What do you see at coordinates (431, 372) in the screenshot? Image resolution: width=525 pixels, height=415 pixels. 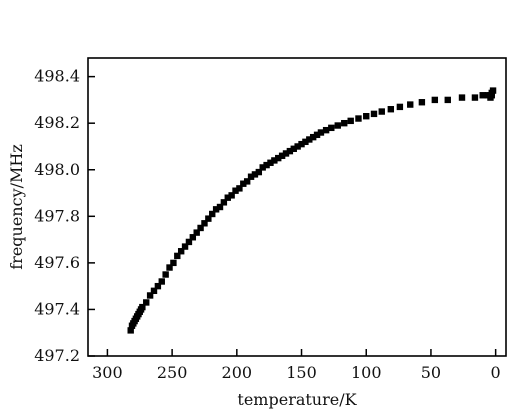 I see `x-tick-label: 50` at bounding box center [431, 372].